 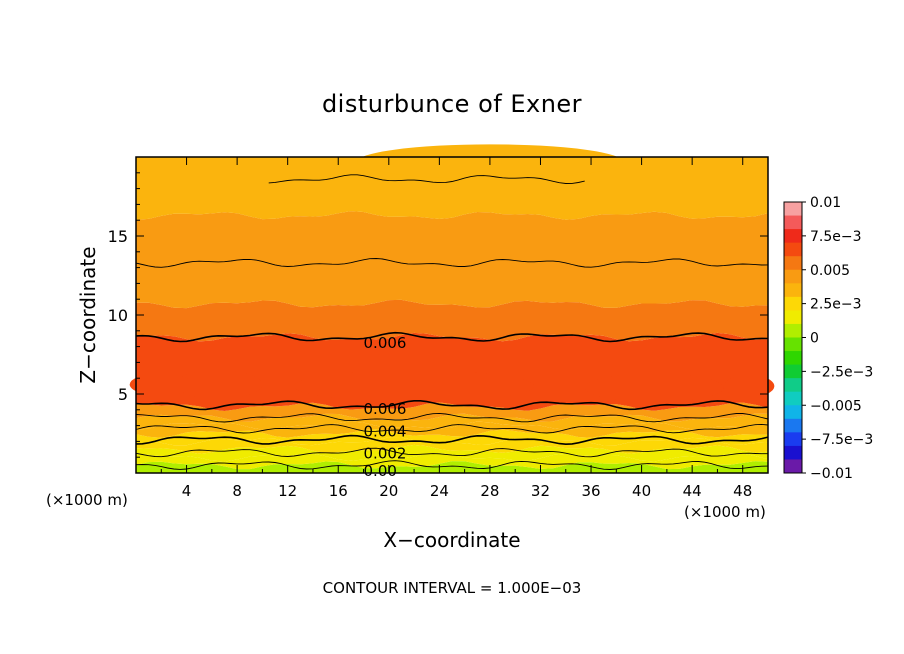 I want to click on x-tick-label: 40, so click(x=641, y=491).